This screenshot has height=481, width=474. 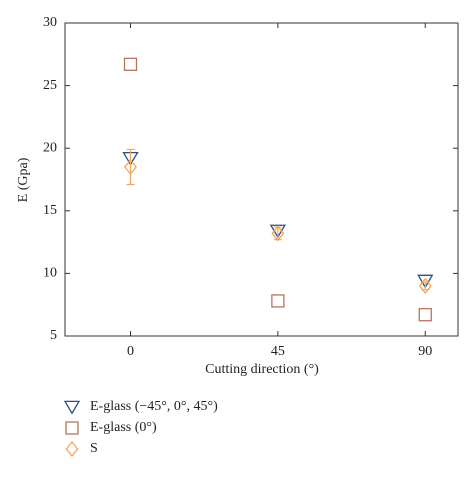 What do you see at coordinates (23, 179) in the screenshot?
I see `y-axis-label: E (Gpa)` at bounding box center [23, 179].